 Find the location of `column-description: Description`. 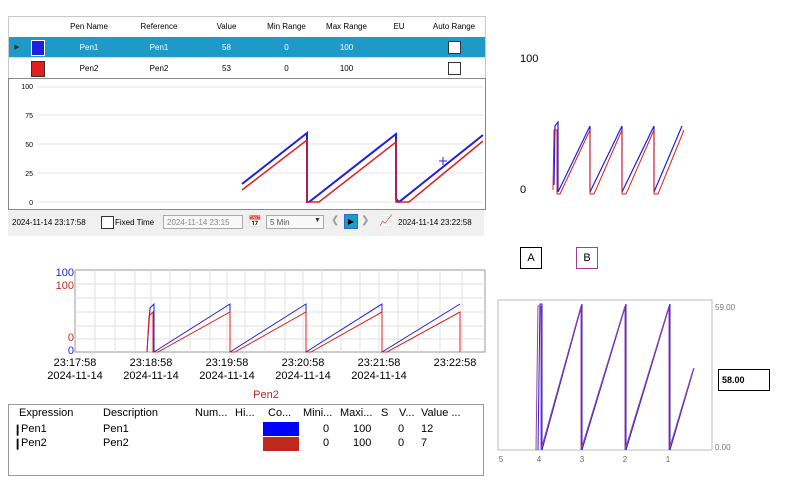

column-description: Description is located at coordinates (131, 413).